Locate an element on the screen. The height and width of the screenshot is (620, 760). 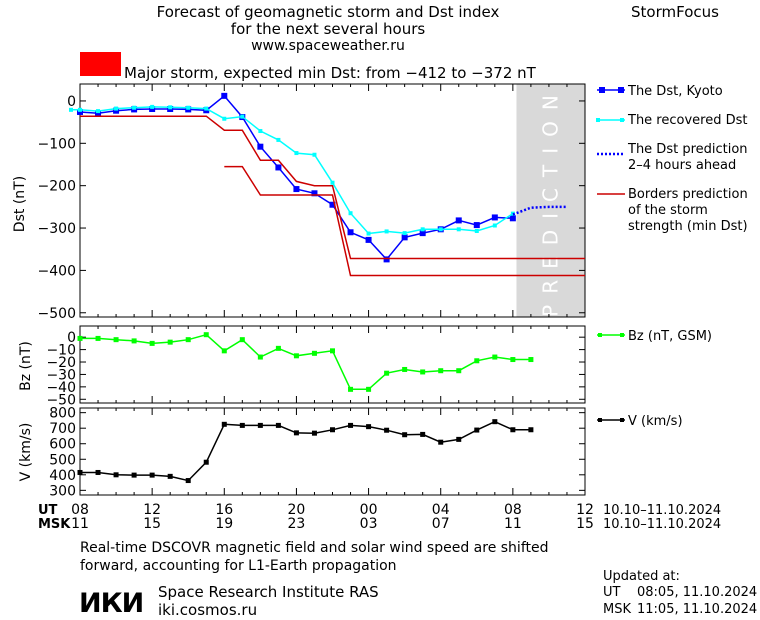
y-tick-label: 500 is located at coordinates (62, 460).